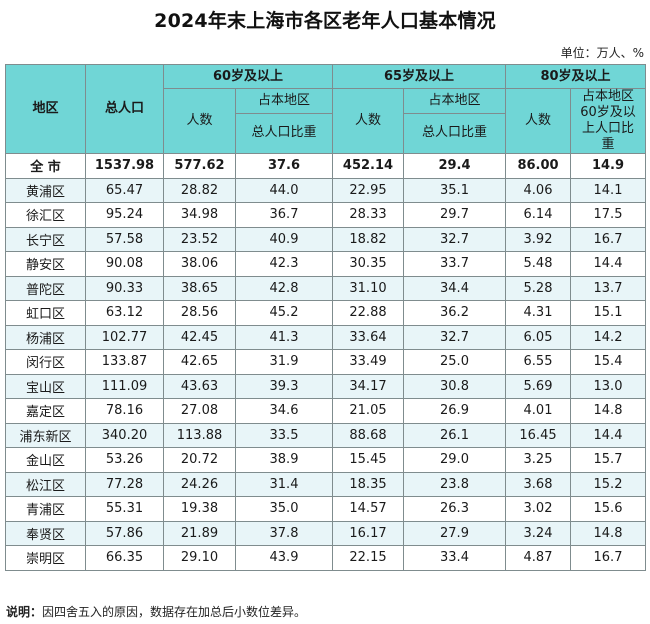 This screenshot has height=624, width=650. What do you see at coordinates (325, 288) in the screenshot?
I see `table-row: 普陀区 90.33 38.65 42.8 31.10 34.4 5.28 13.7` at bounding box center [325, 288].